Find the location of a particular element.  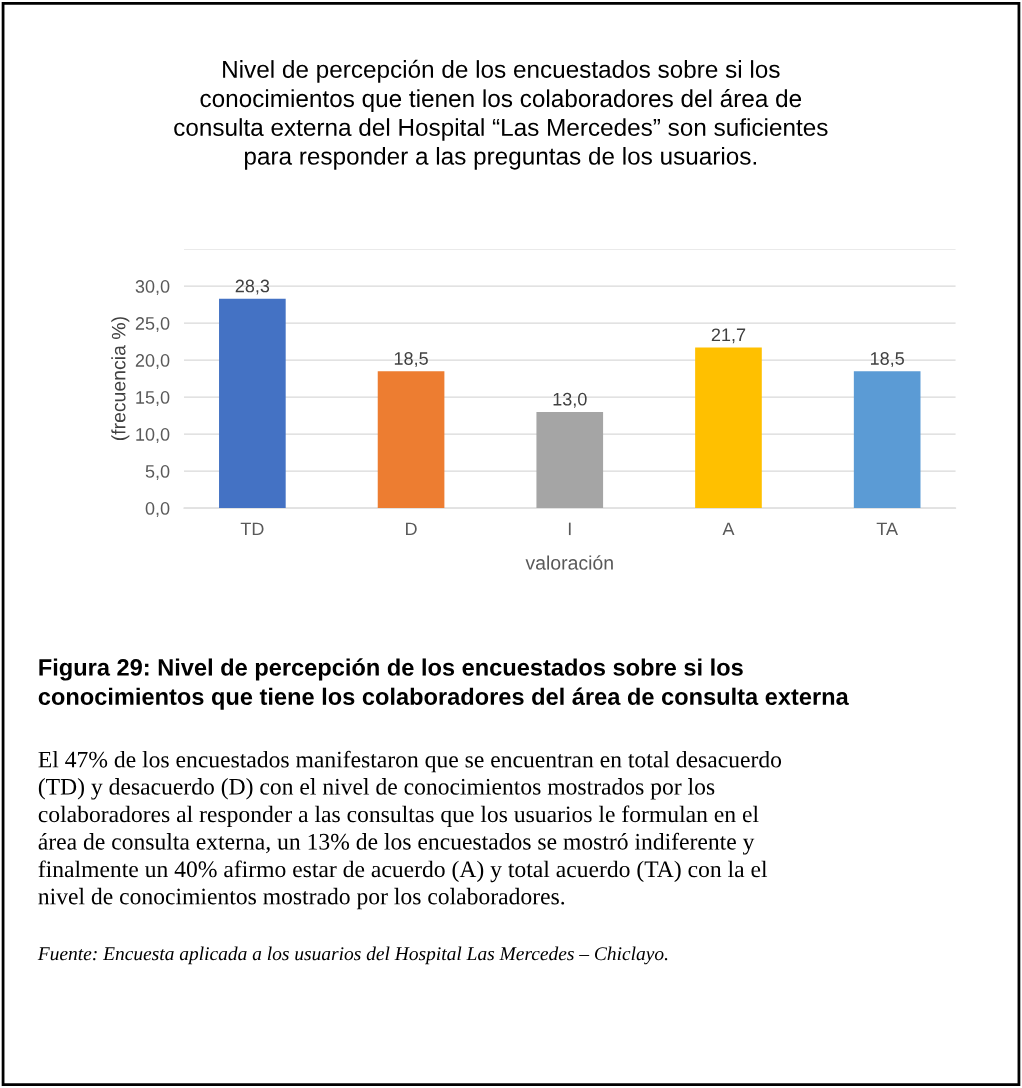

y-tick-label: 0,0 is located at coordinates (157, 509).